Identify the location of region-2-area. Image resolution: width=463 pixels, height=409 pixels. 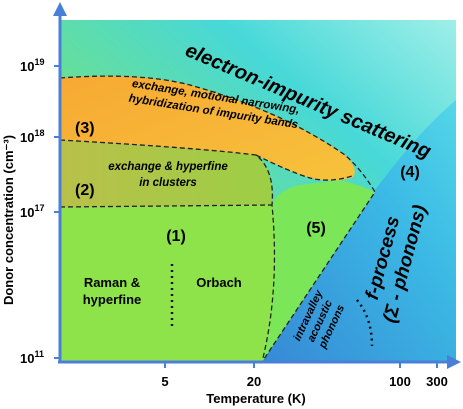
(166, 173).